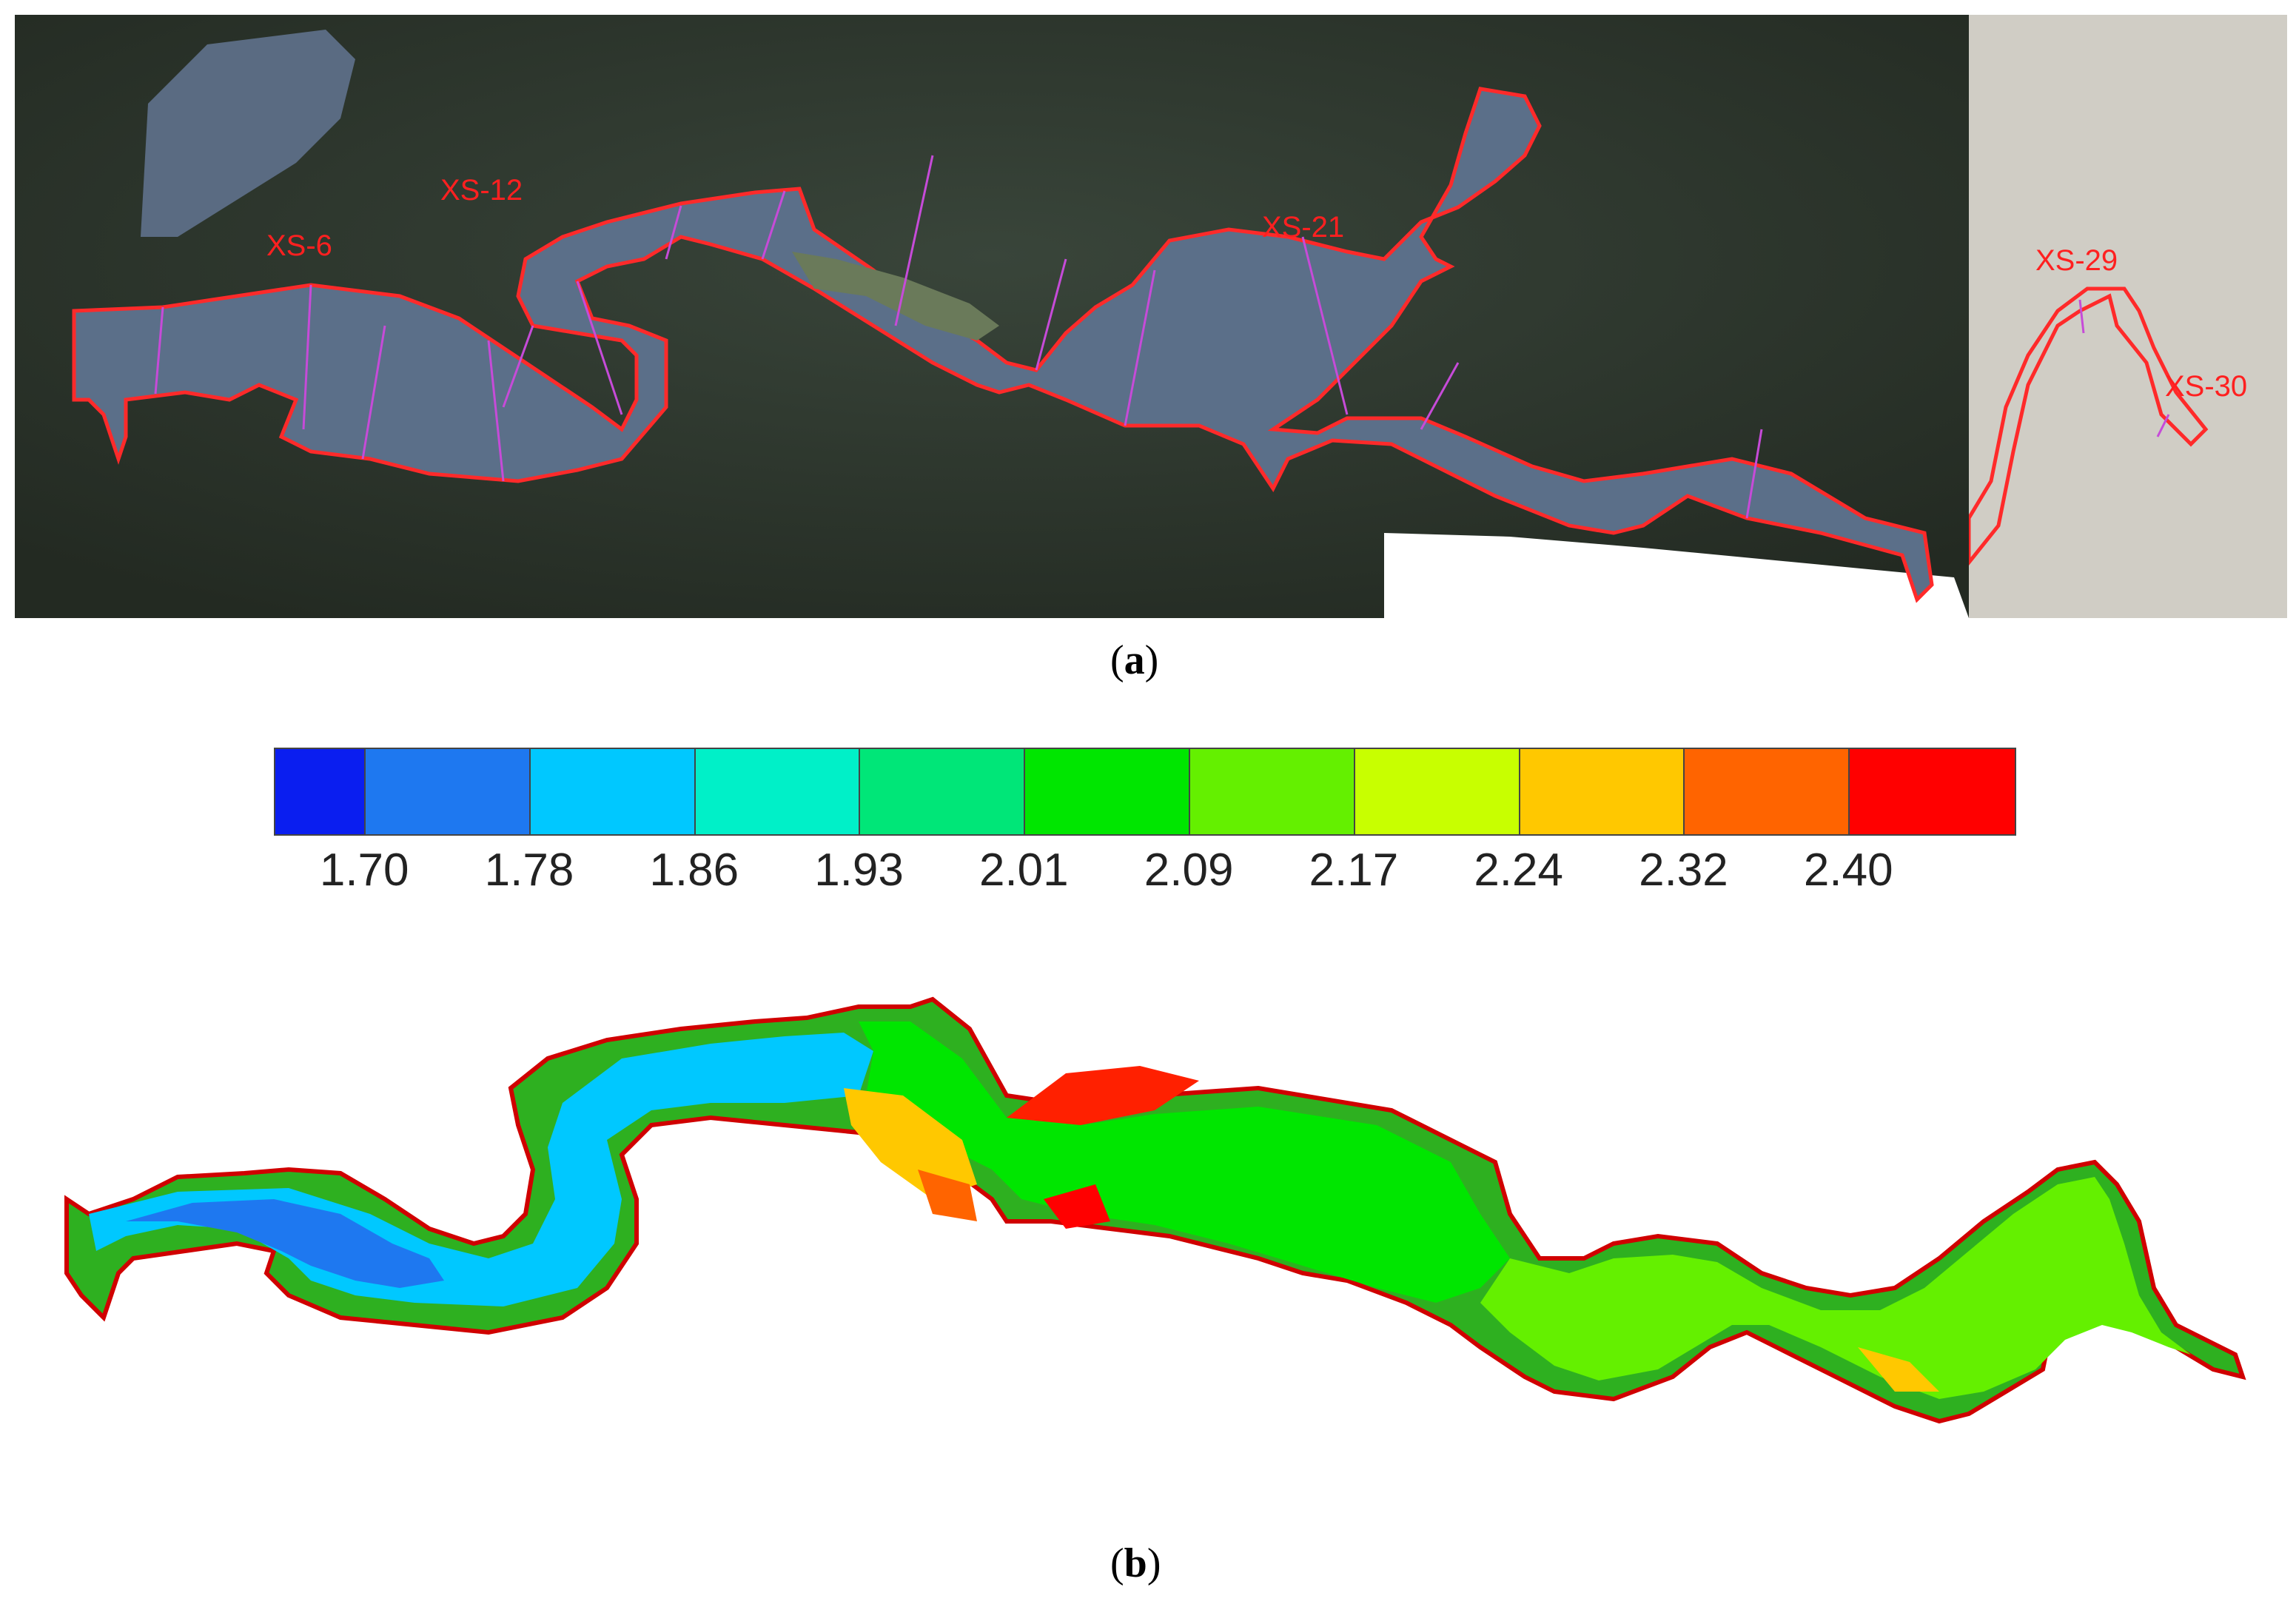  I want to click on legend-tick-label: 2.01, so click(1024, 871).